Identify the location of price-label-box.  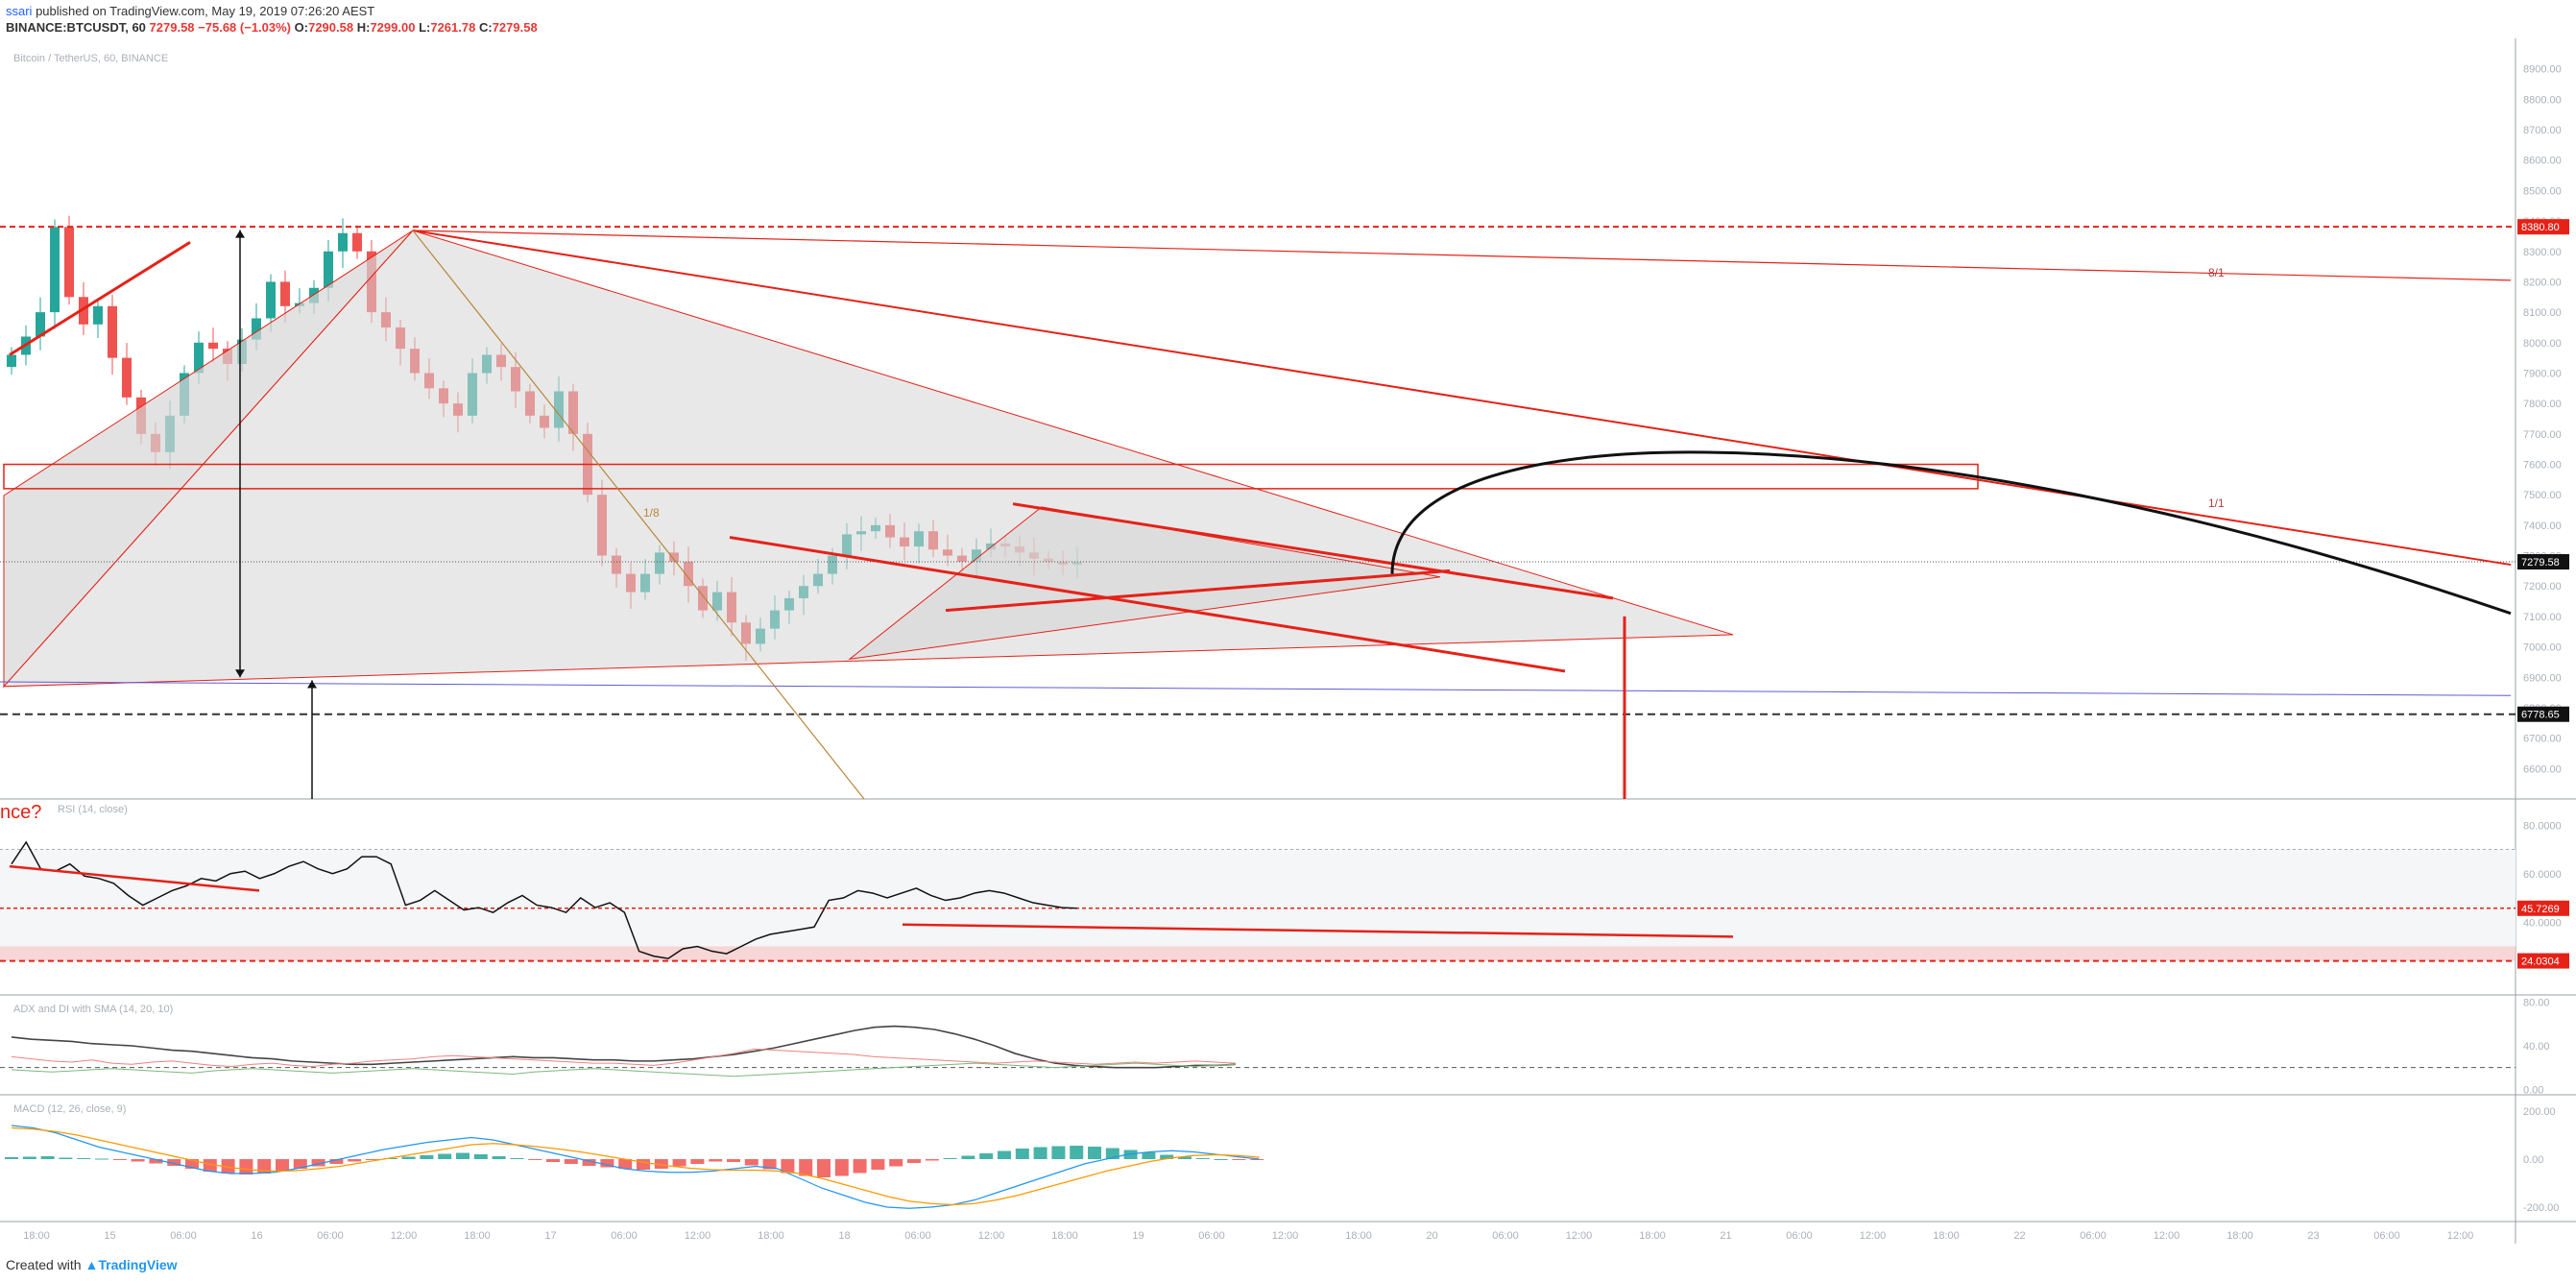
(2543, 714).